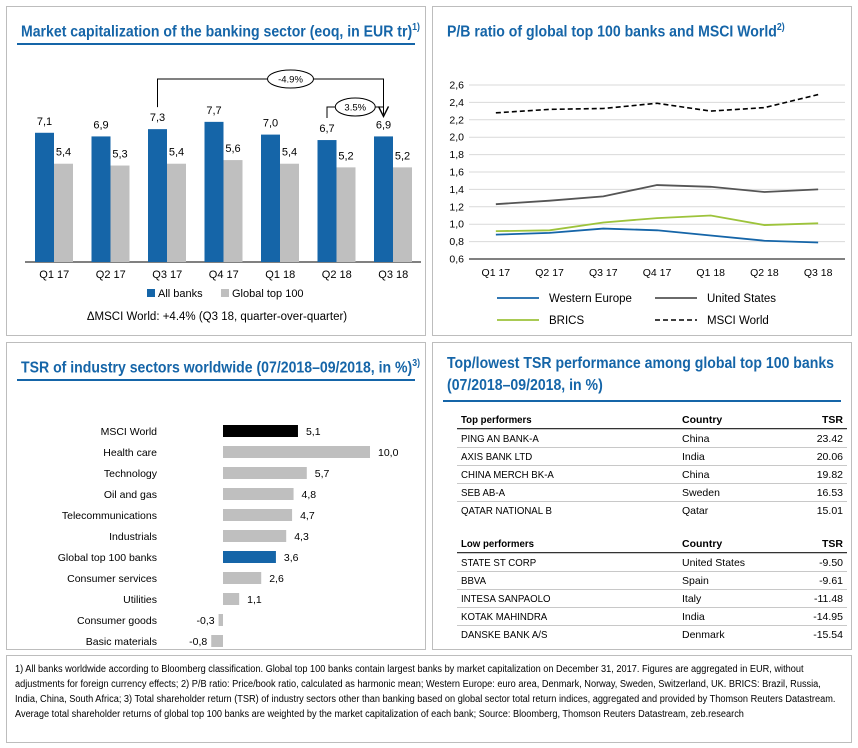 This screenshot has width=858, height=748. I want to click on y-tick-label: 2,2, so click(456, 120).